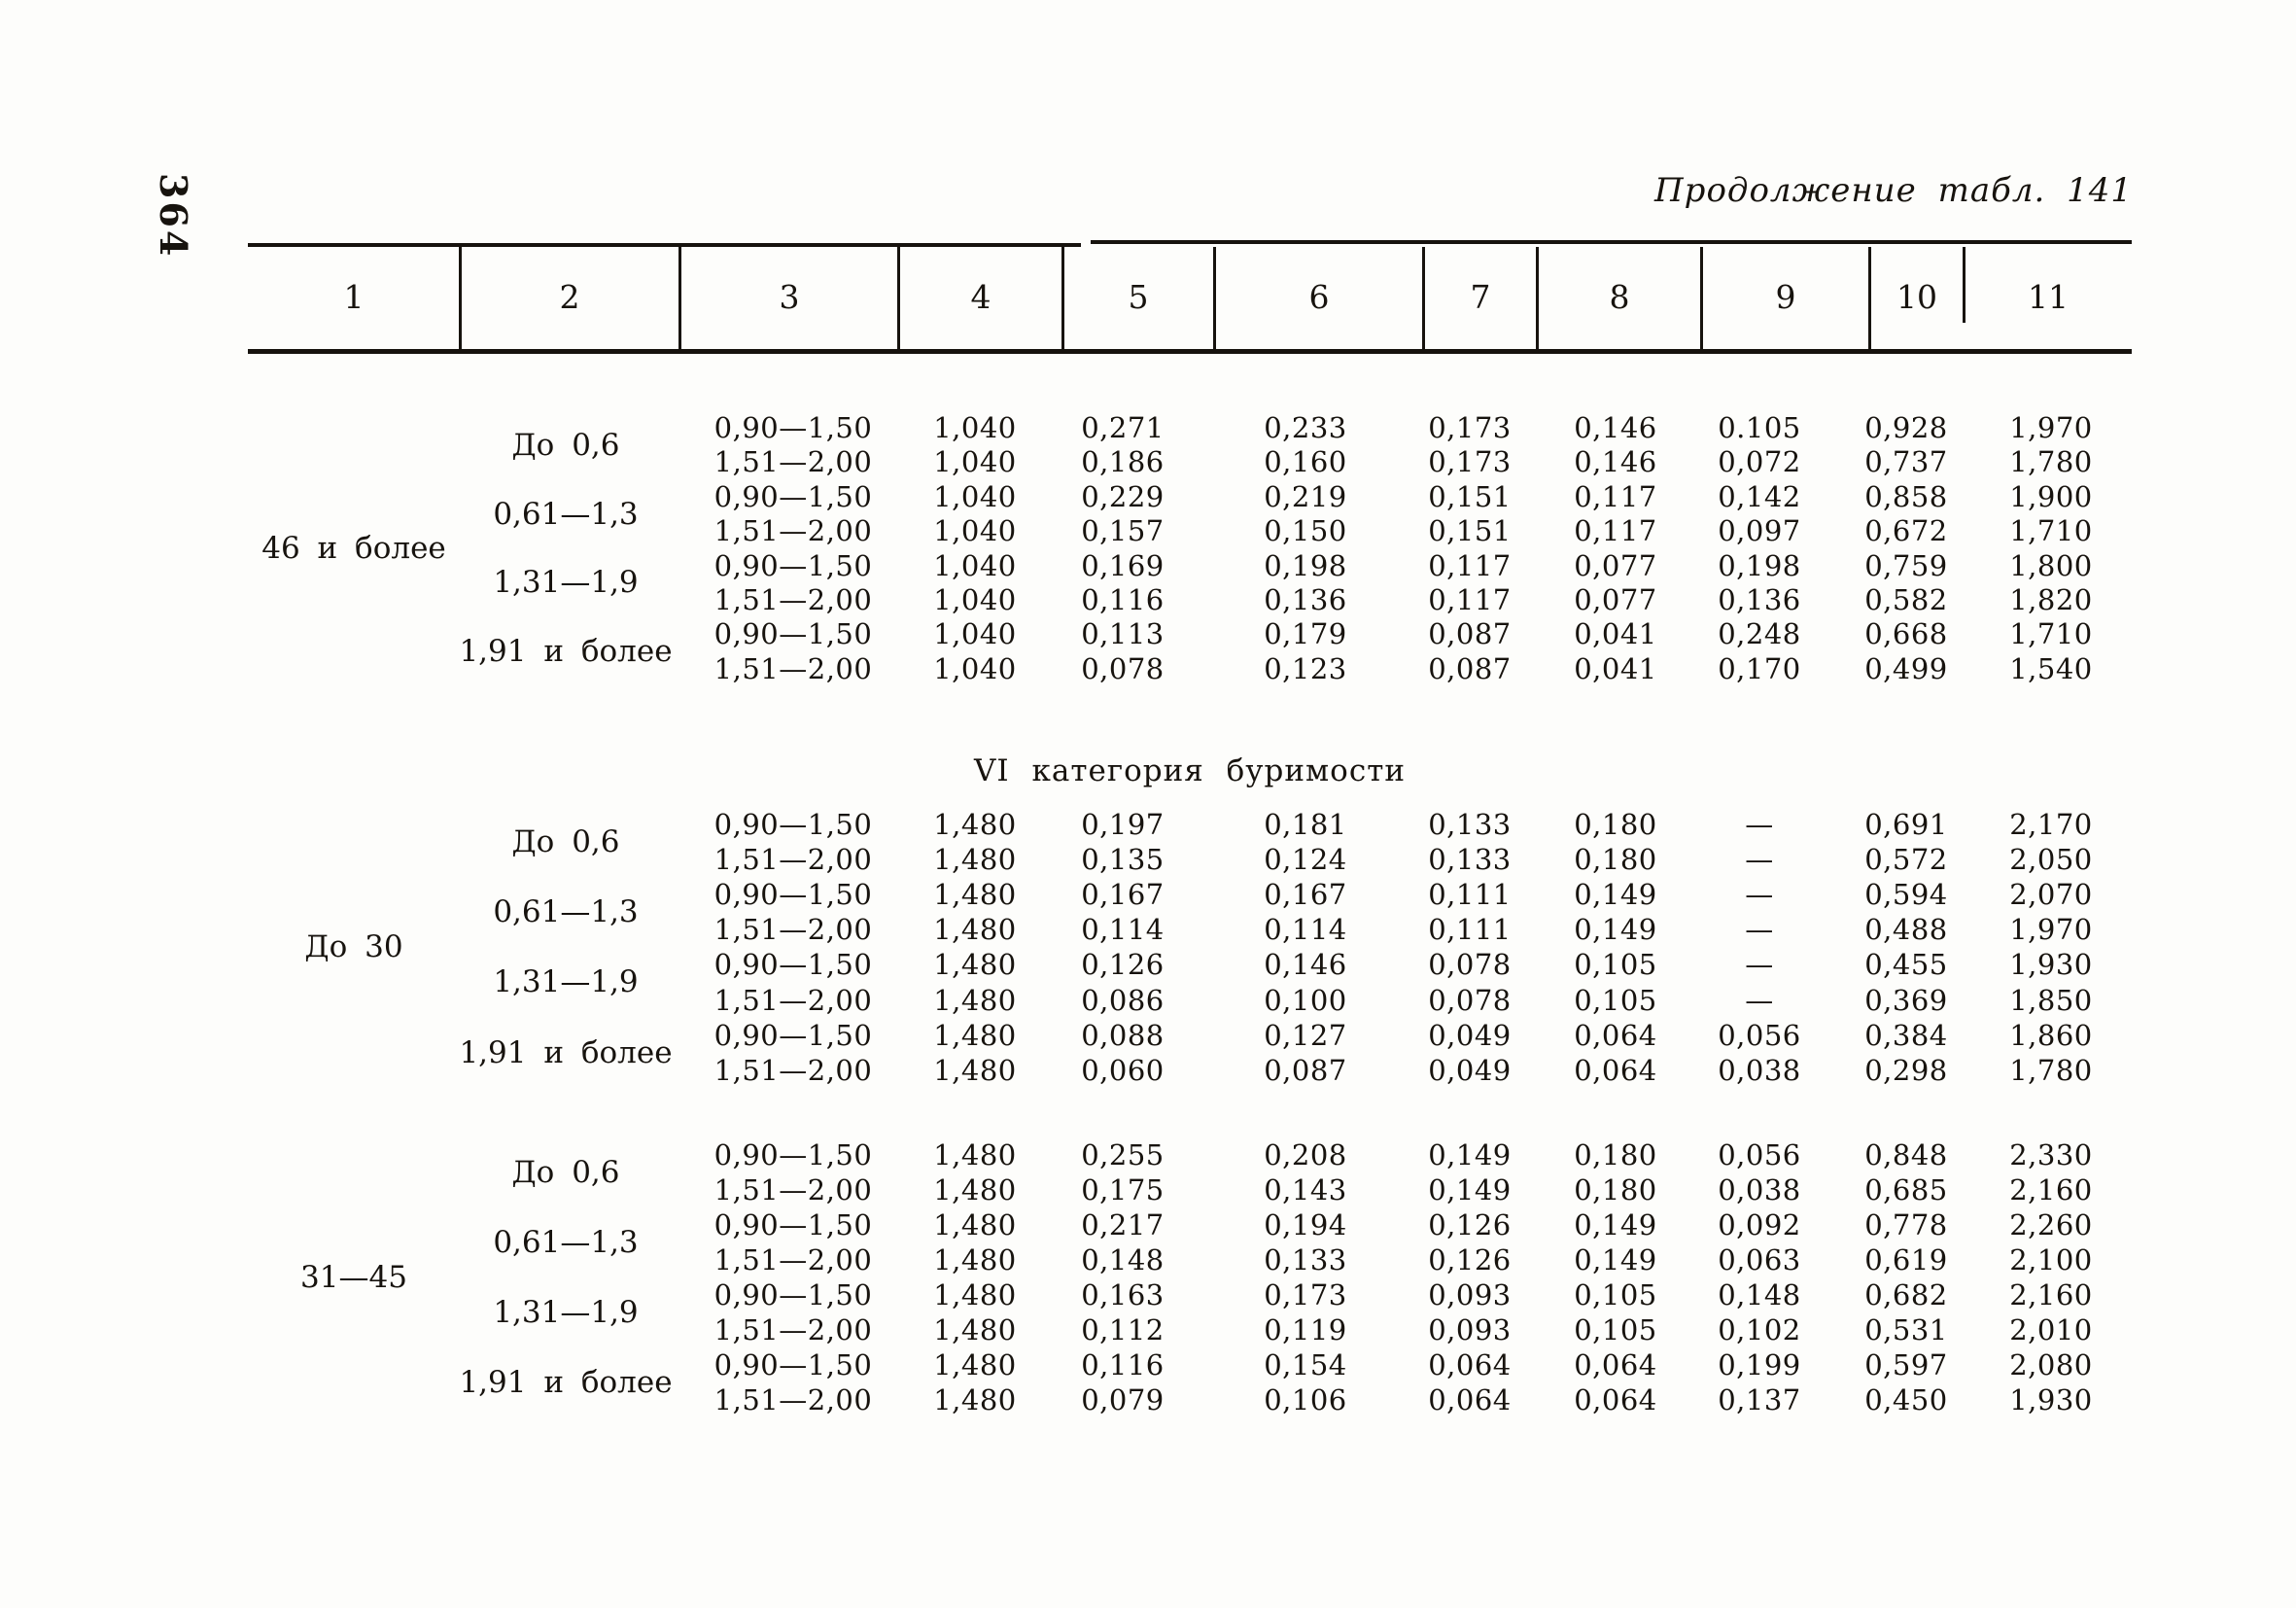 This screenshot has height=1608, width=2296. What do you see at coordinates (1470, 1329) in the screenshot?
I see `table-cell: 0,093` at bounding box center [1470, 1329].